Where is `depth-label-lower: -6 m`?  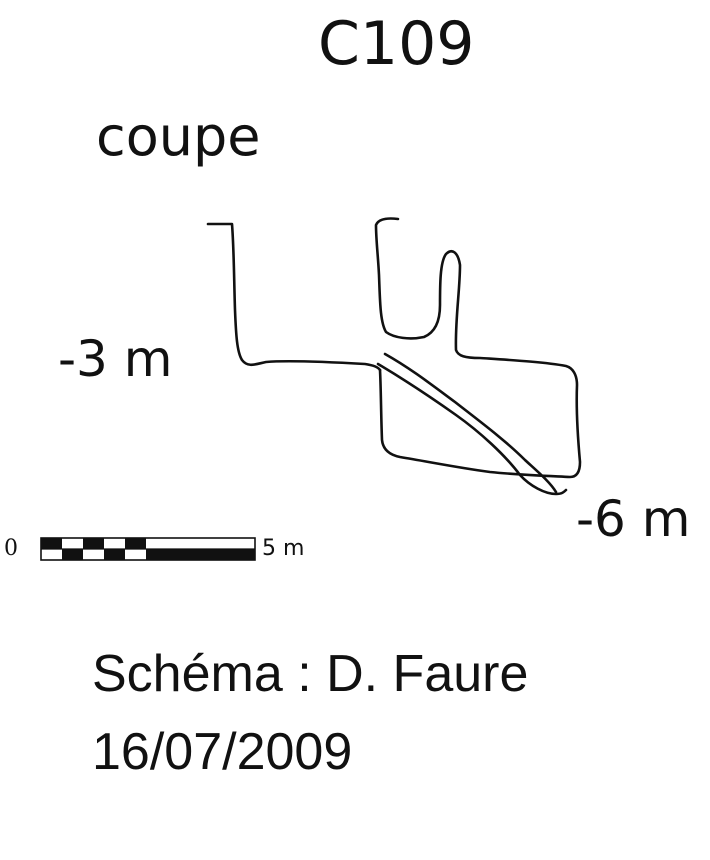
depth-label-lower: -6 m is located at coordinates (633, 519).